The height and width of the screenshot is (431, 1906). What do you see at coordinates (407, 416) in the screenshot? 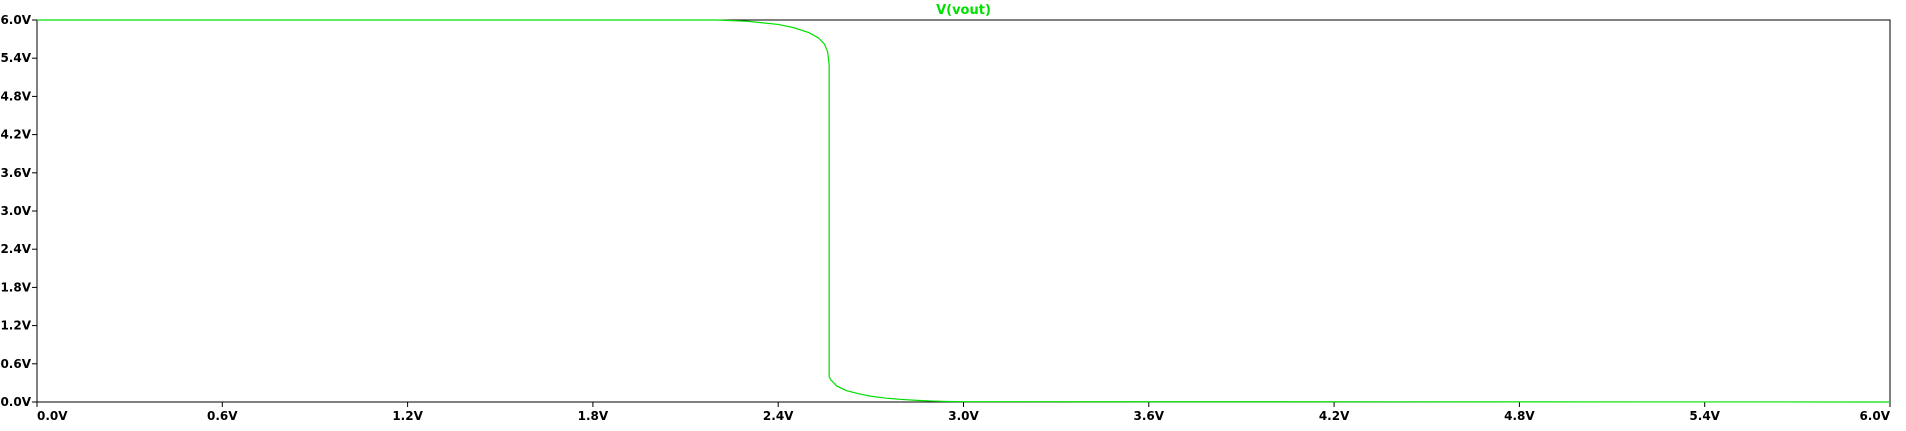
I see `x-tick-label: 1.2V` at bounding box center [407, 416].